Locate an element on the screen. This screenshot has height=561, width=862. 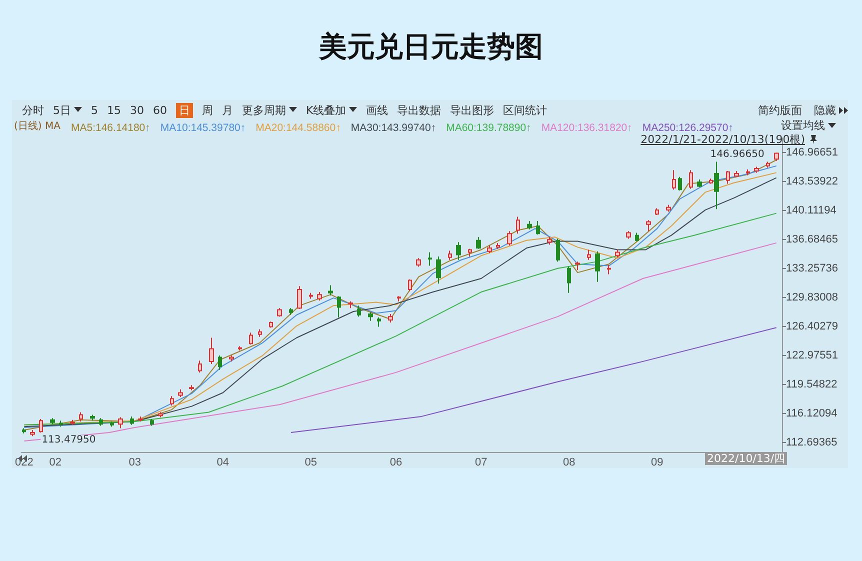
text: 区间统计 is located at coordinates (525, 110).